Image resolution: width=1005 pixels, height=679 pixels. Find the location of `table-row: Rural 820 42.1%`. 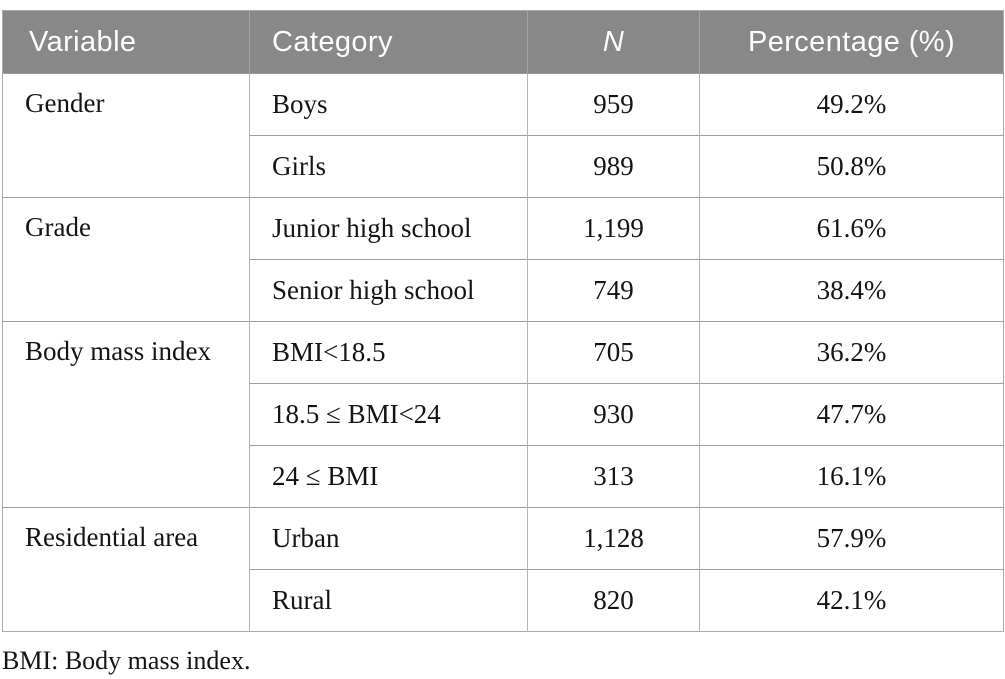

table-row: Rural 820 42.1% is located at coordinates (503, 600).